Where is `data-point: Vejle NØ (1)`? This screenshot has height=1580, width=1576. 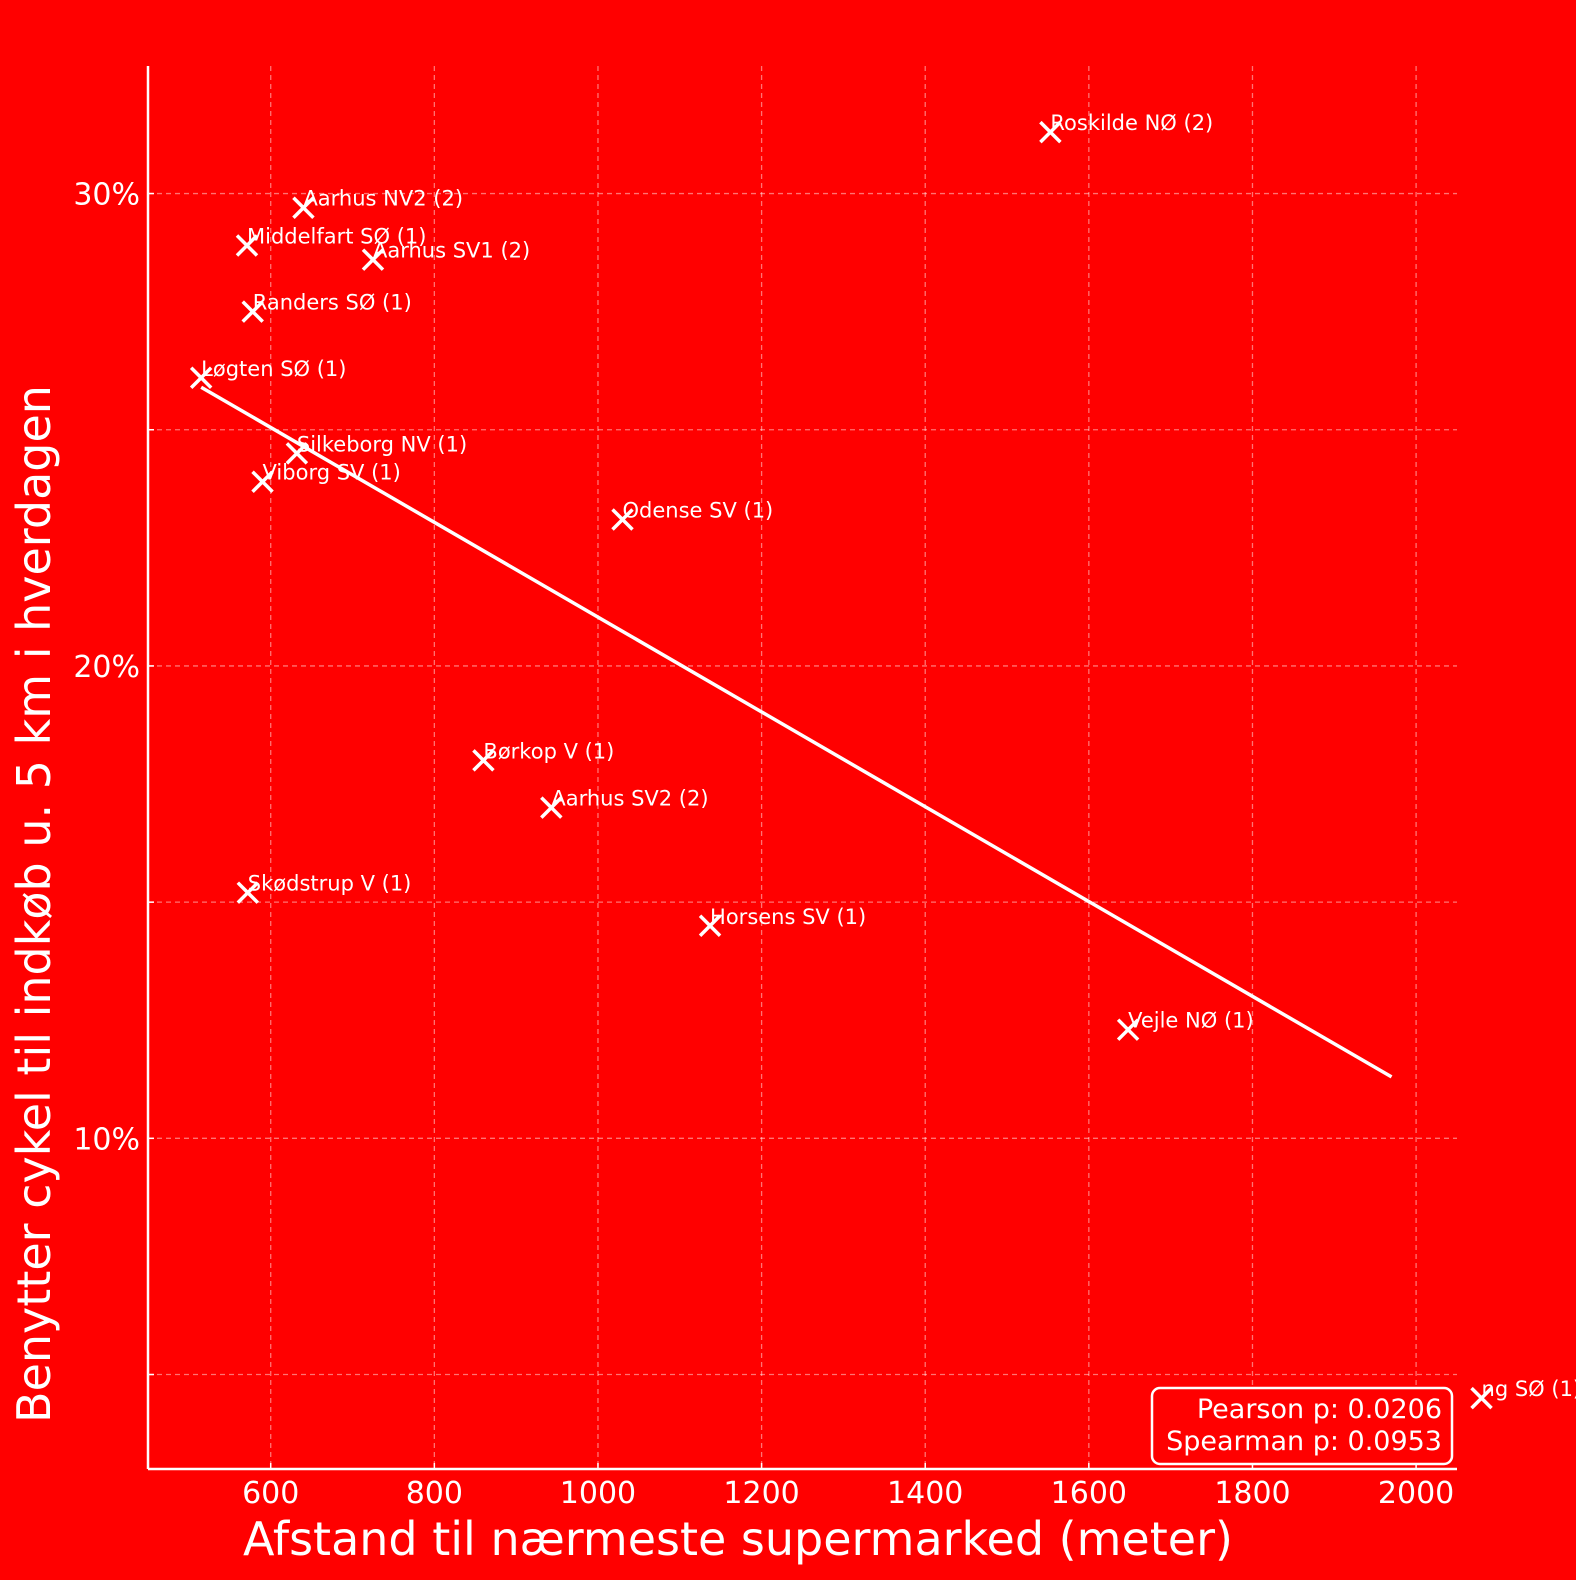
data-point: Vejle NØ (1) is located at coordinates (1185, 1025).